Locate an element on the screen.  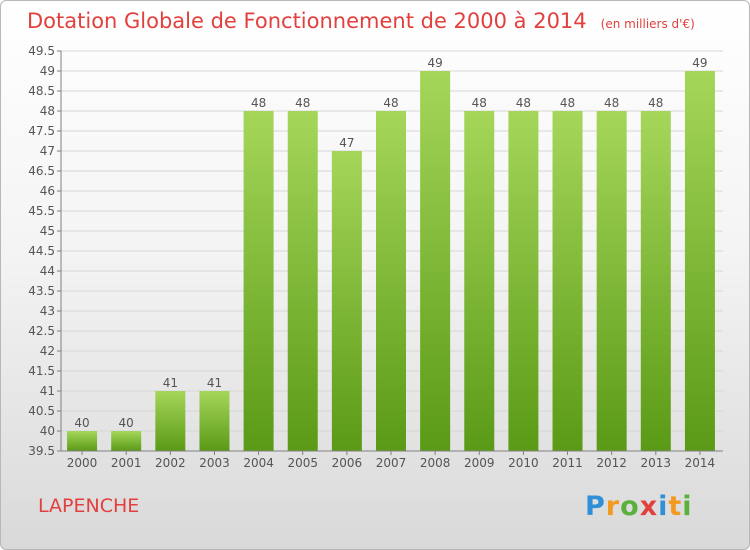
y-tick-label: 44 is located at coordinates (47, 271).